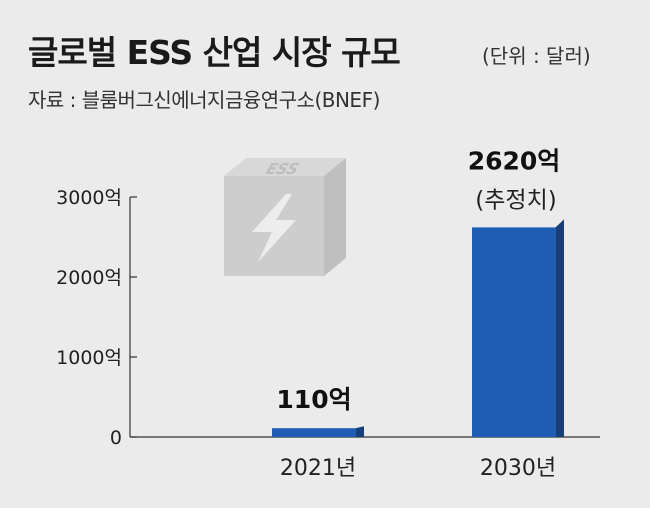 The width and height of the screenshot is (650, 508). What do you see at coordinates (89, 198) in the screenshot?
I see `y-tick-label: 3000억` at bounding box center [89, 198].